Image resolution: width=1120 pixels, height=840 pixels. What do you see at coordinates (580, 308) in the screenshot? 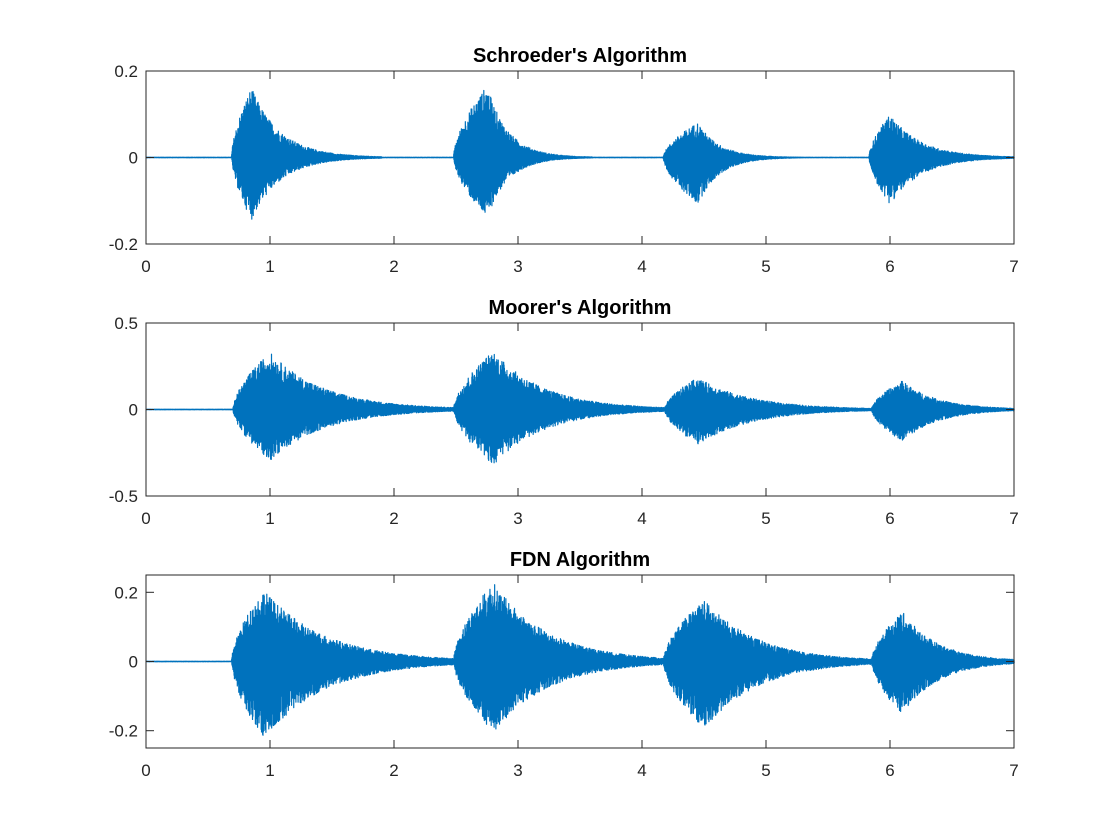
I see `subplot-title: Moorer's Algorithm` at bounding box center [580, 308].